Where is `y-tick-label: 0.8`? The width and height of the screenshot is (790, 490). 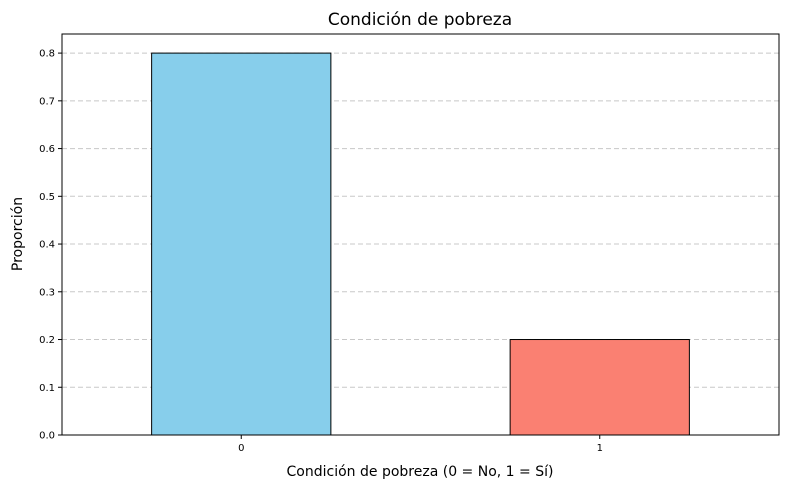 y-tick-label: 0.8 is located at coordinates (47, 54).